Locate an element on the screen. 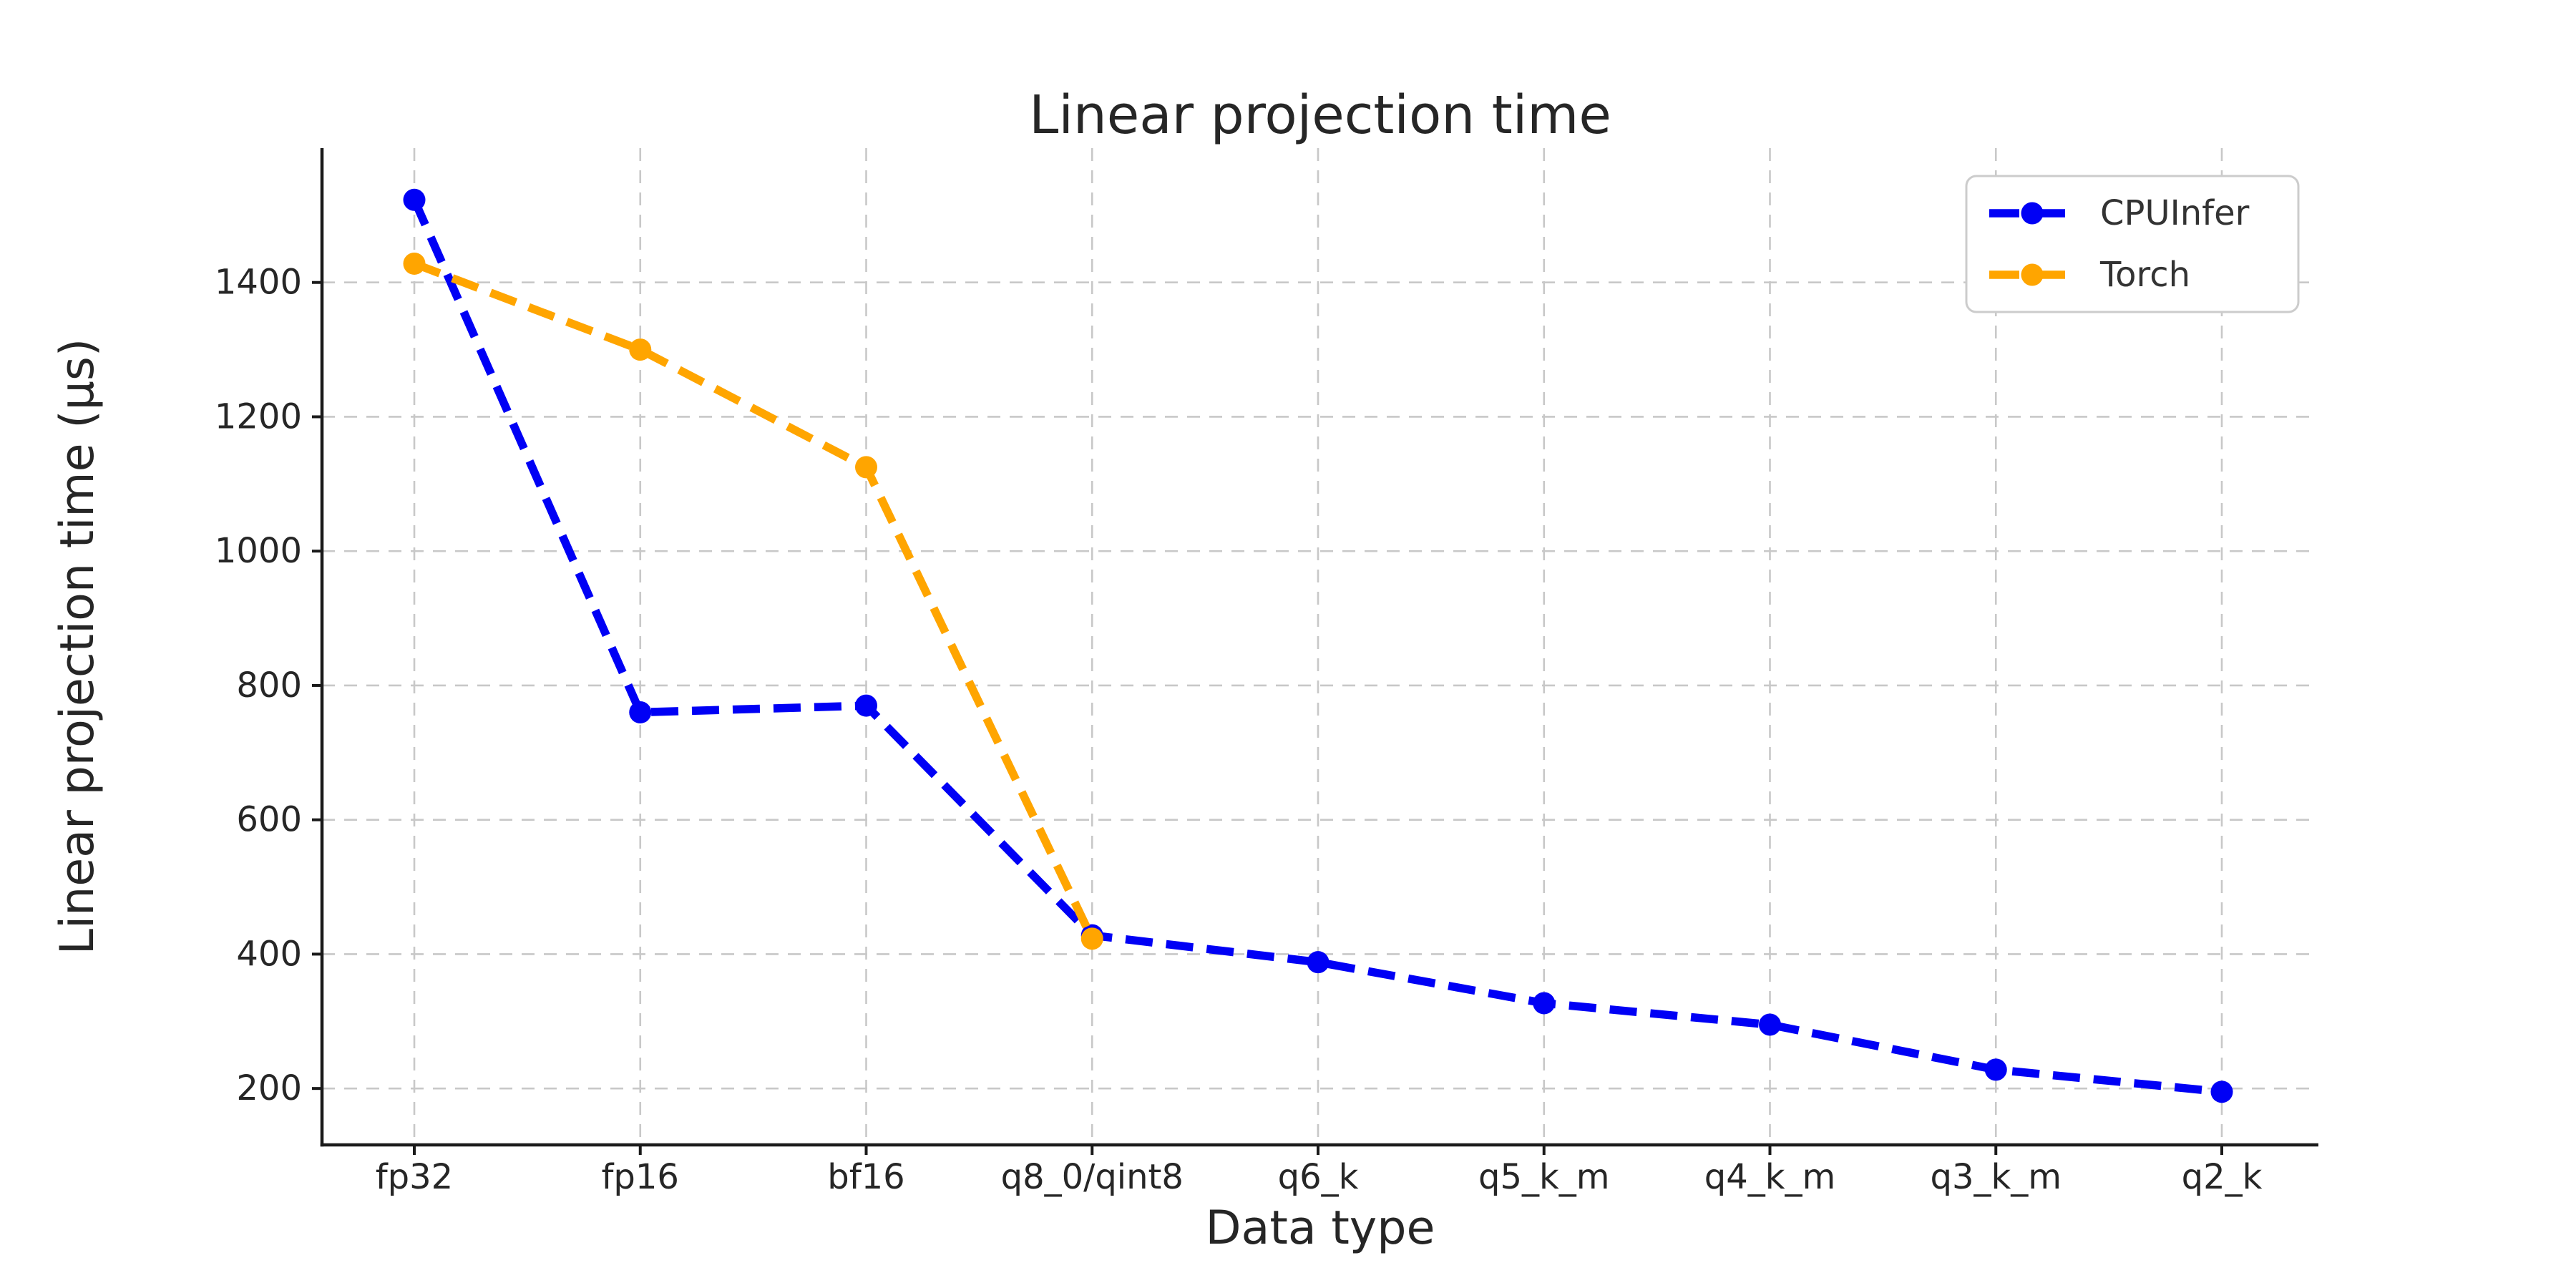 The width and height of the screenshot is (2576, 1288). legend: CPUInfer Torch is located at coordinates (2132, 244).